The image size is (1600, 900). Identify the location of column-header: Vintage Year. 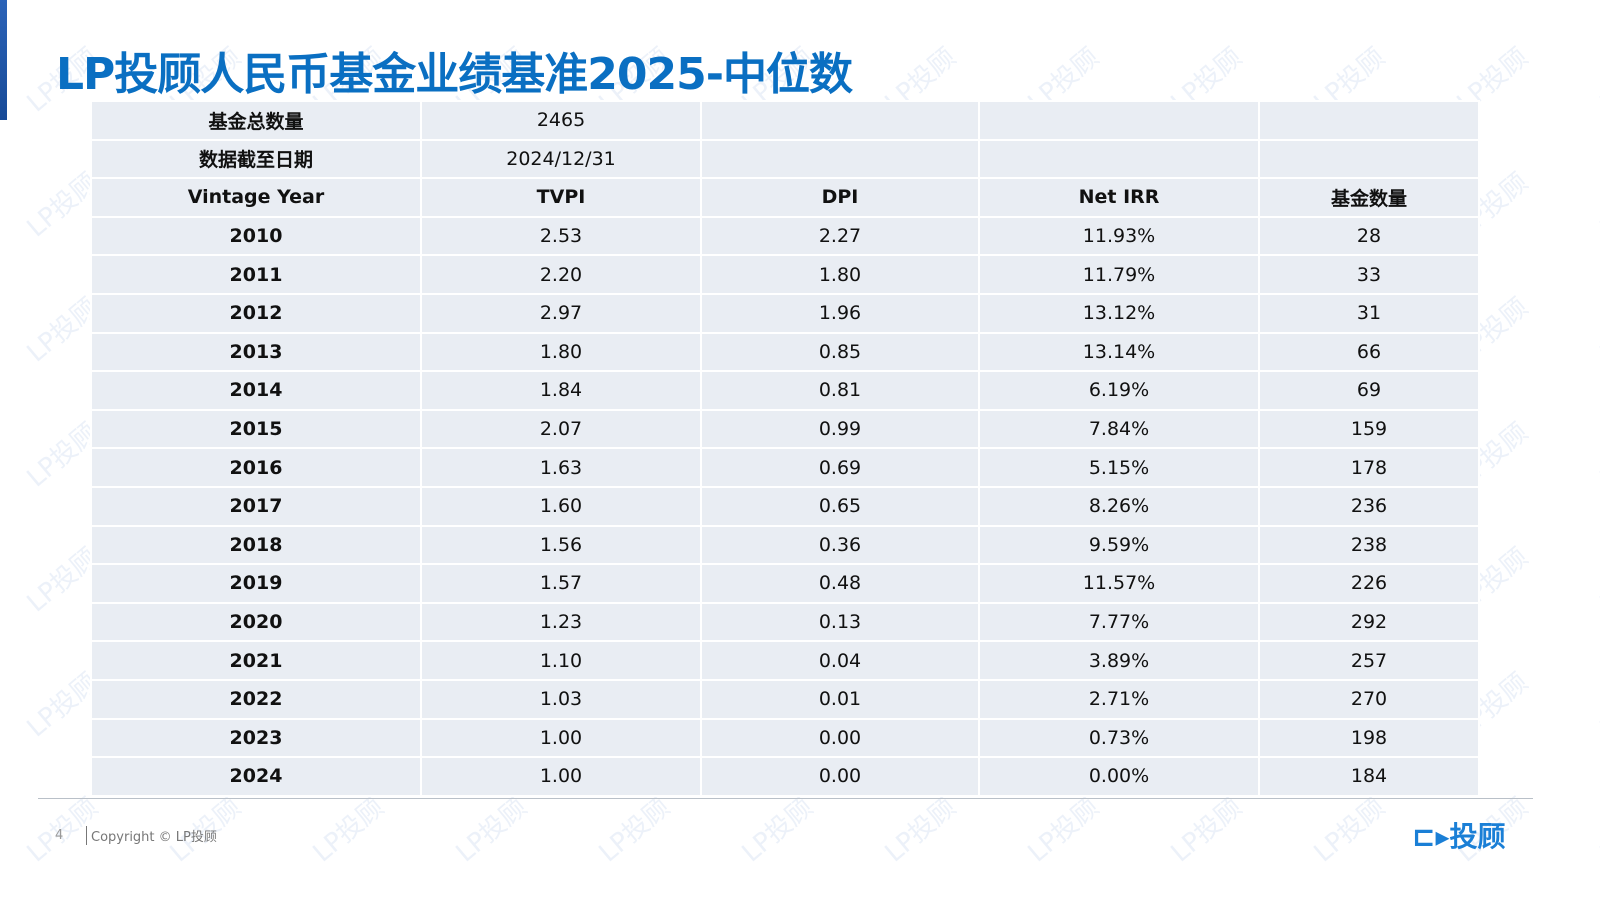
(256, 197).